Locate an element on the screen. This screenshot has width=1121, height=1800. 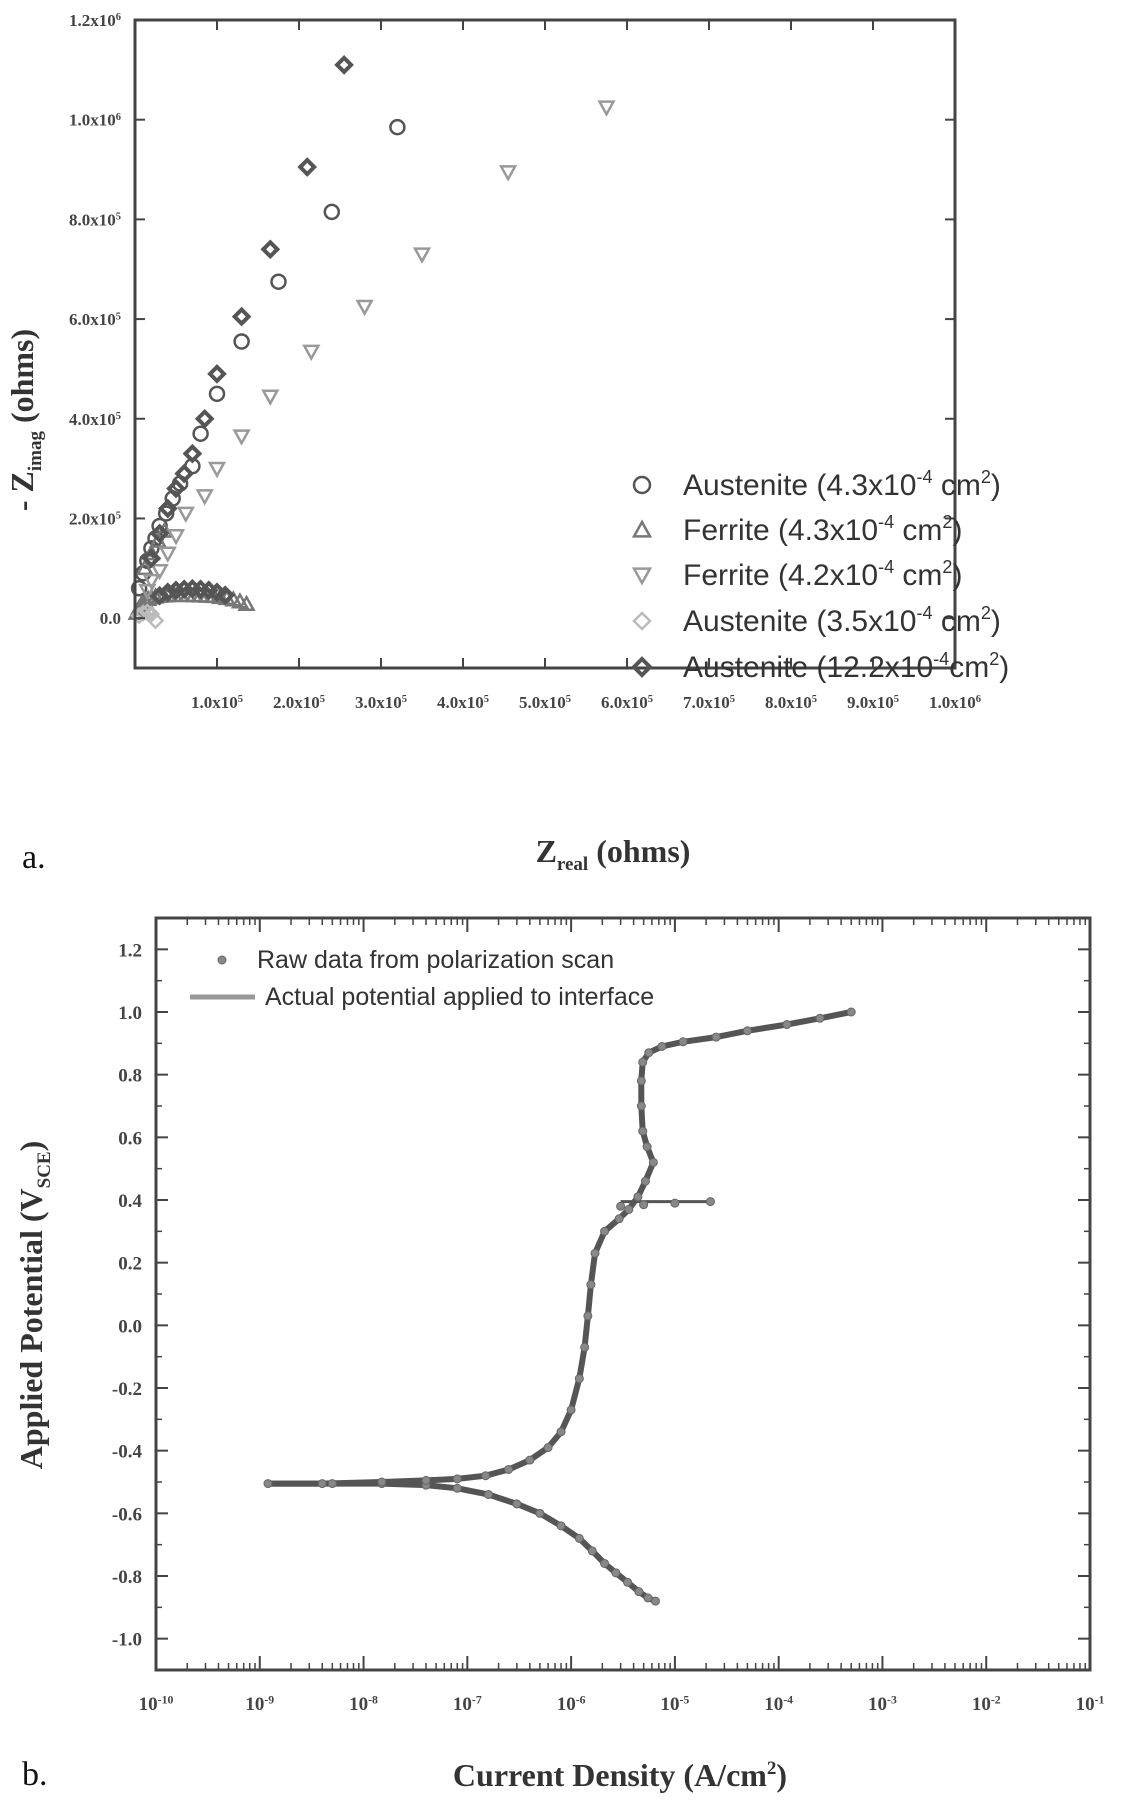
polarization-y-tick-label: -0.6 is located at coordinates (127, 1514).